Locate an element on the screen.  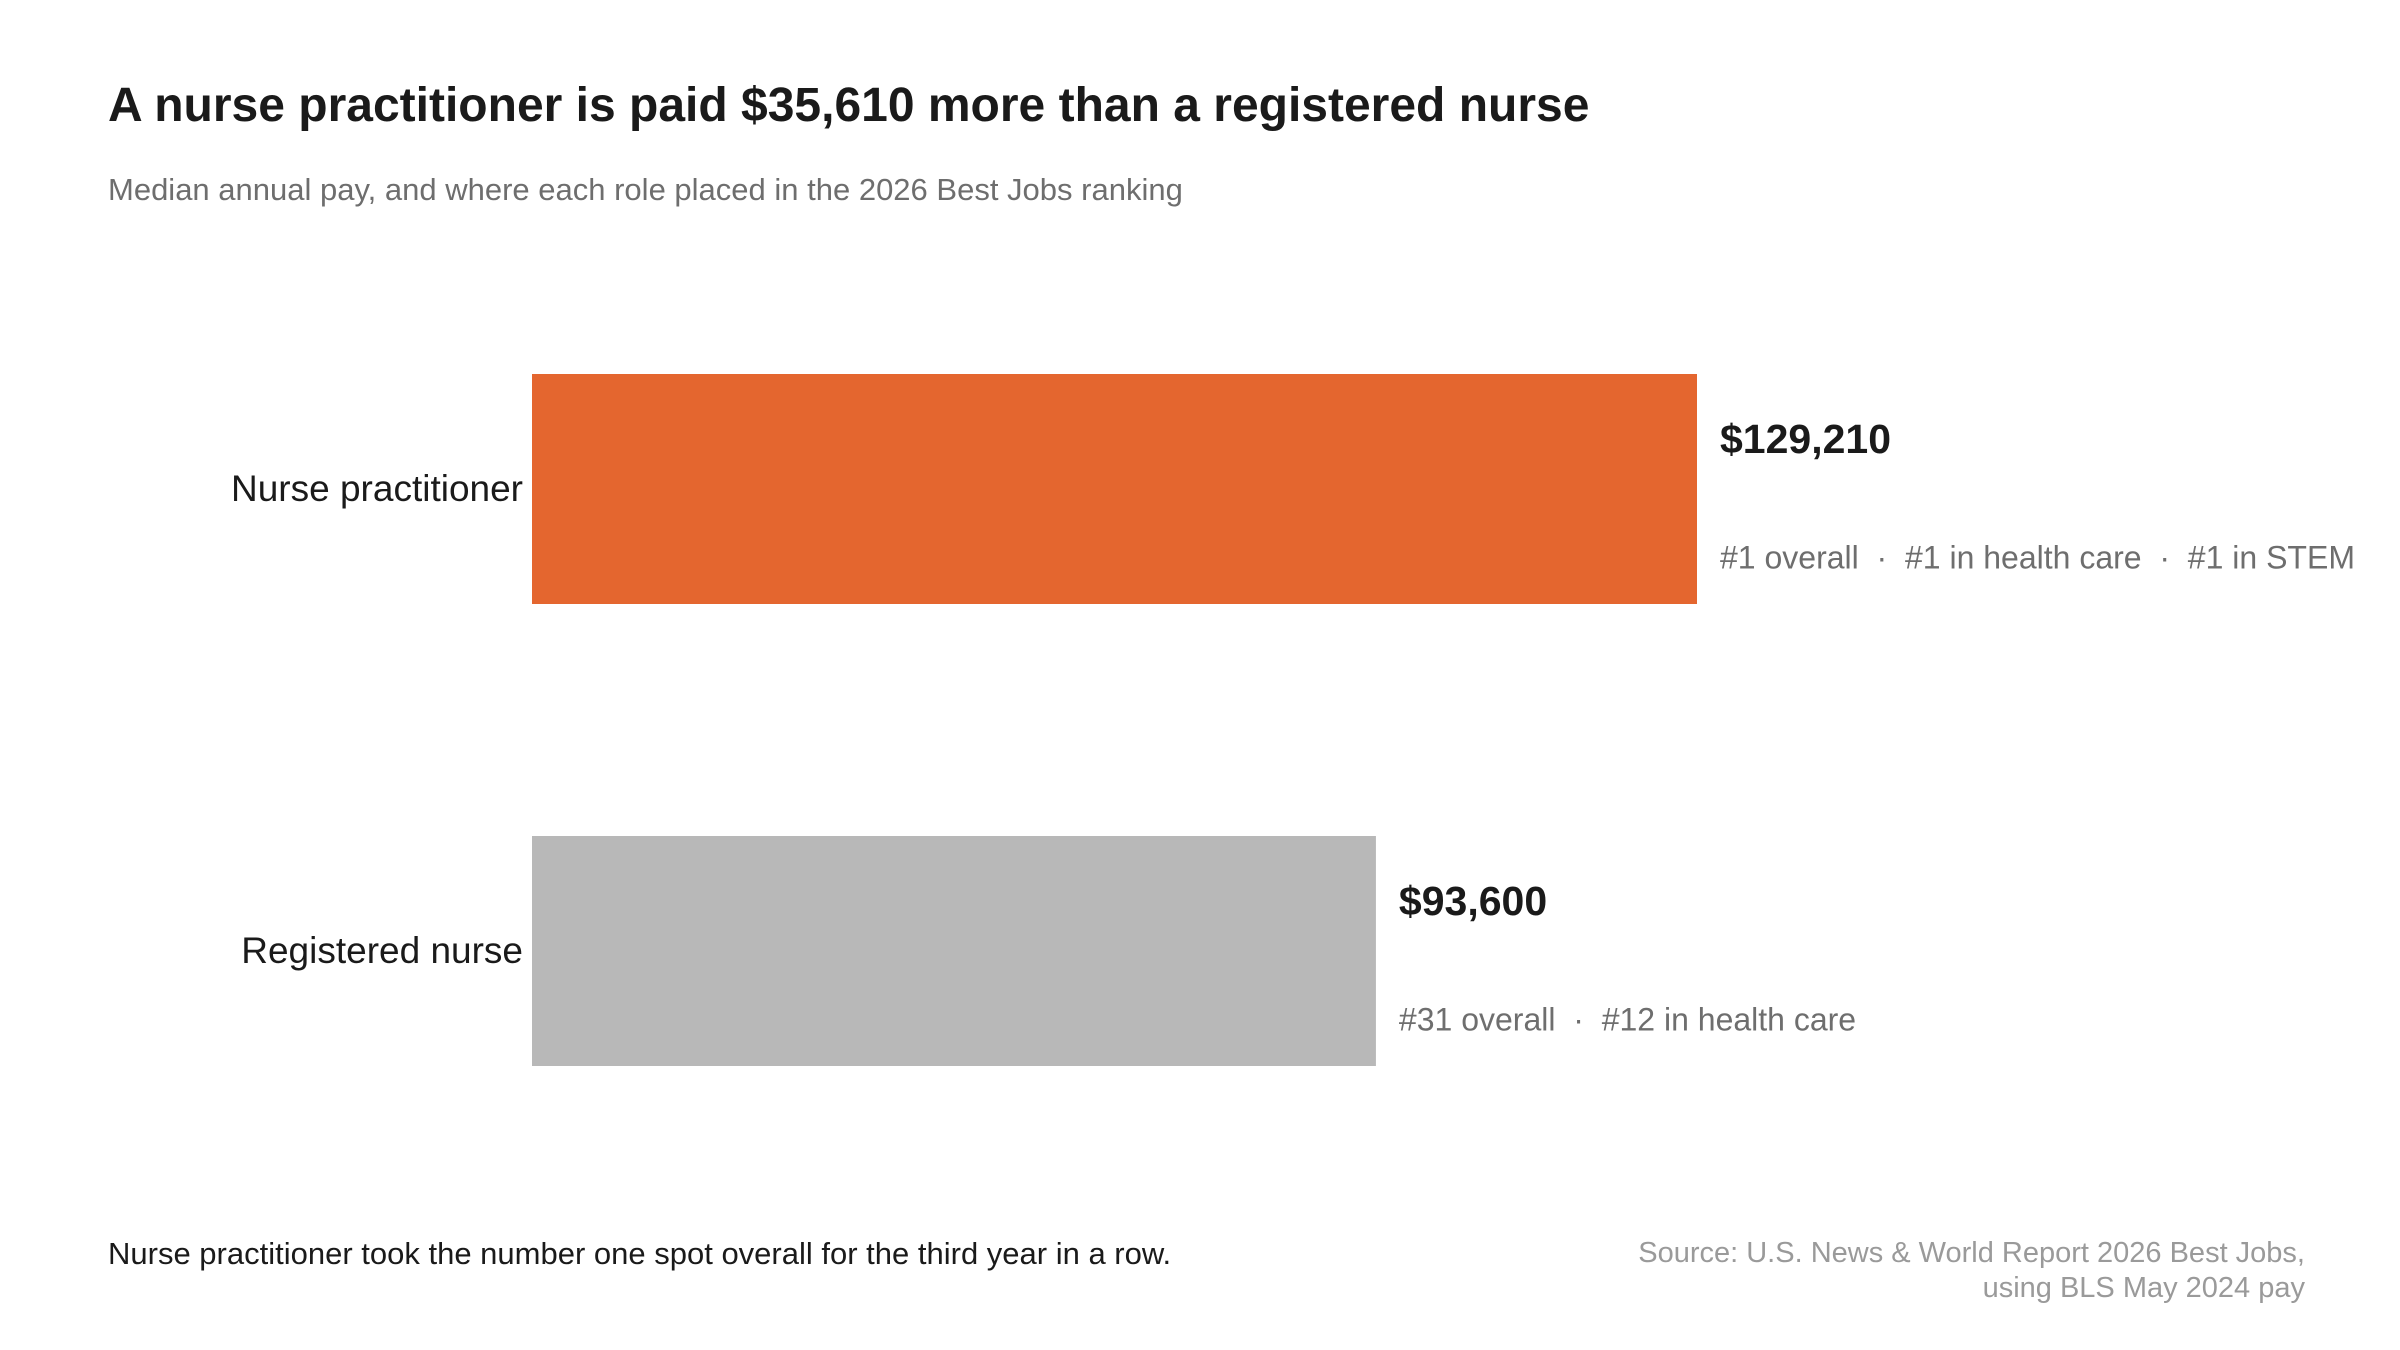
category-label-registered-nurse: Registered nurse is located at coordinates (382, 950).